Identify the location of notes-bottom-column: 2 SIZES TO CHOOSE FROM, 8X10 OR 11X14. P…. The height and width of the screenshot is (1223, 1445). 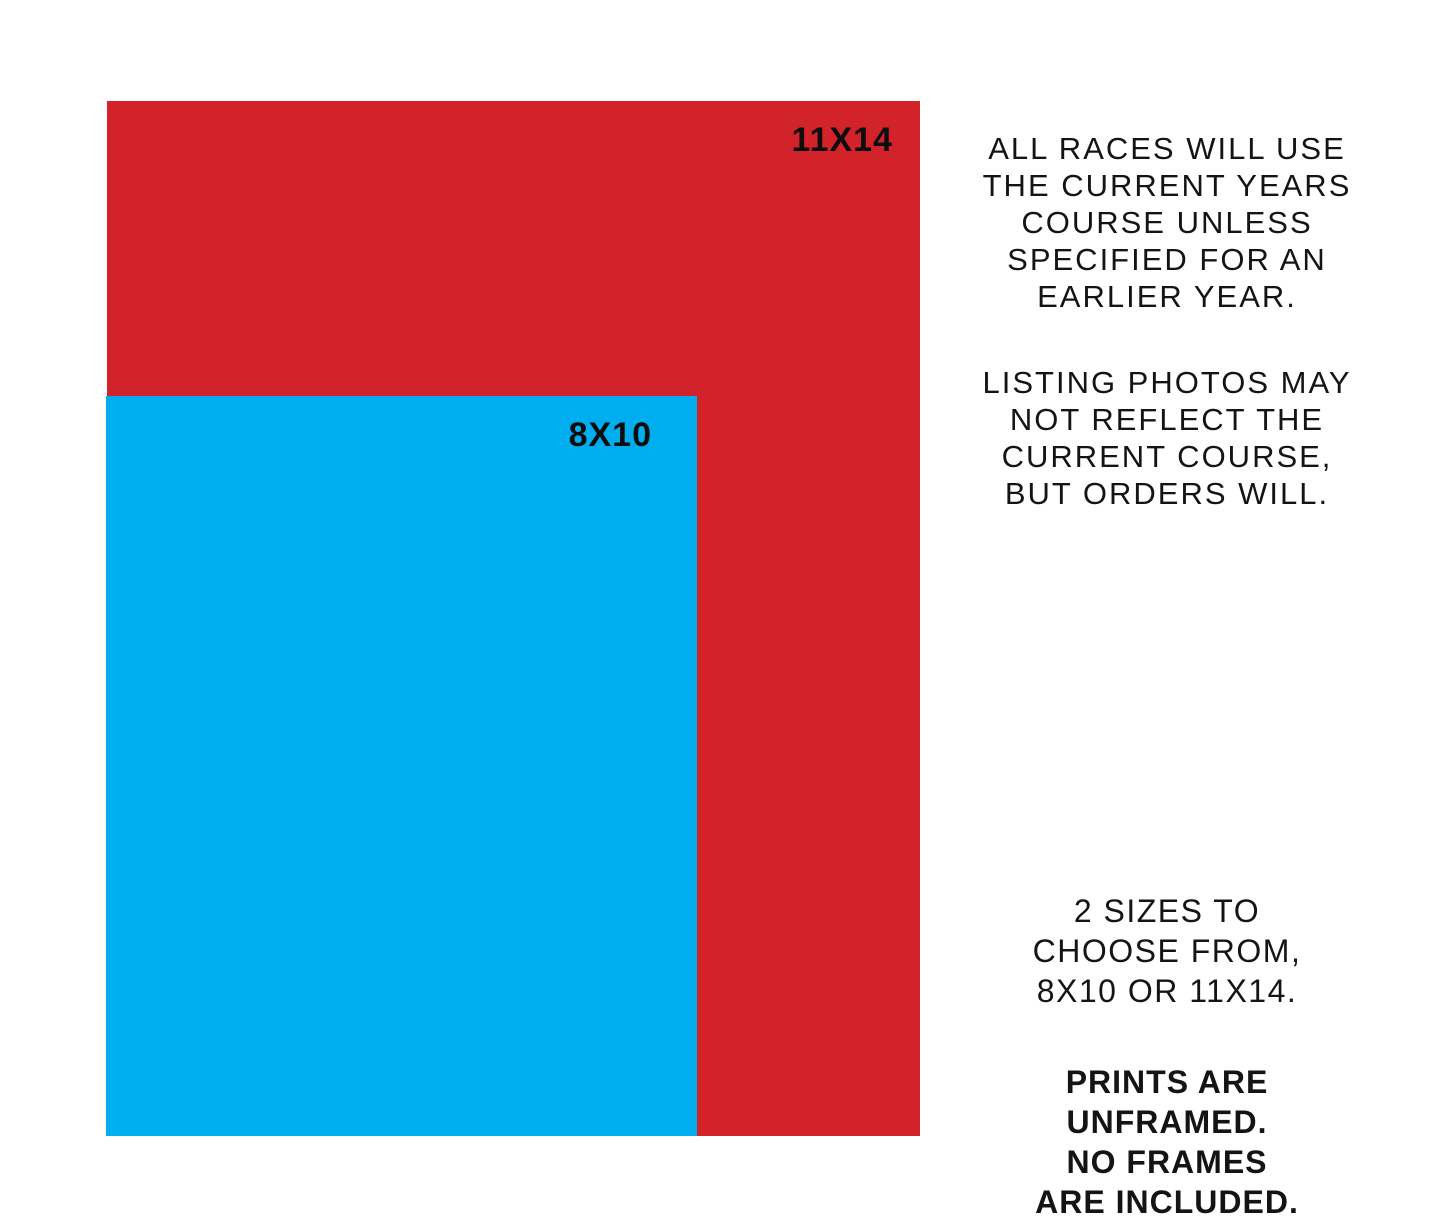
(1167, 1037).